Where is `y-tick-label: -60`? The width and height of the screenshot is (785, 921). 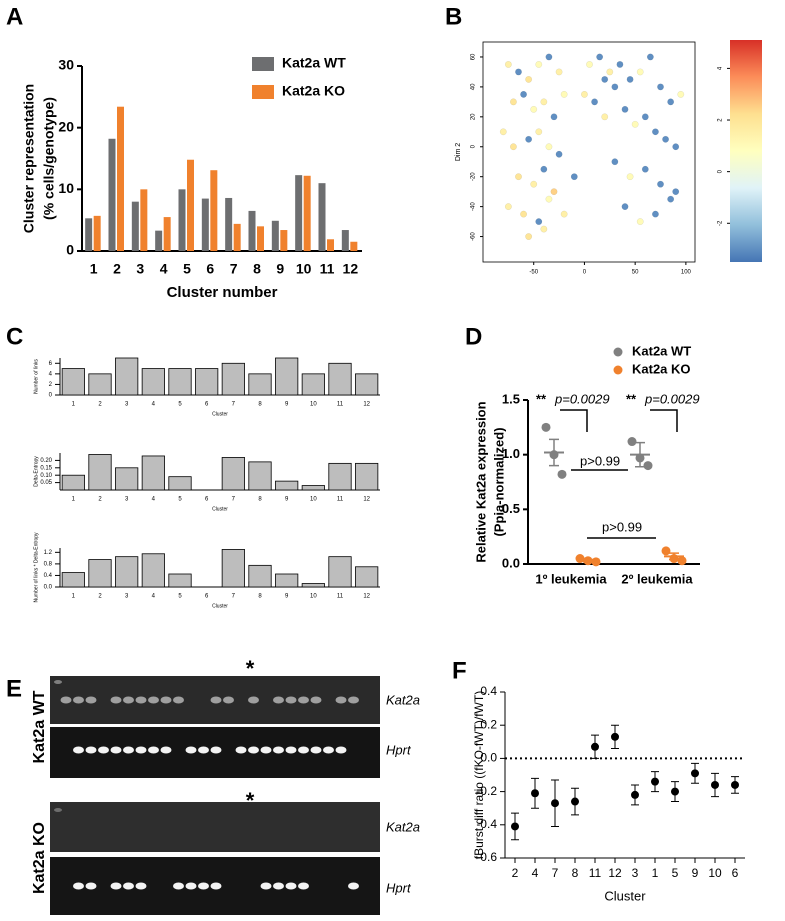 y-tick-label: -60 is located at coordinates (474, 236).